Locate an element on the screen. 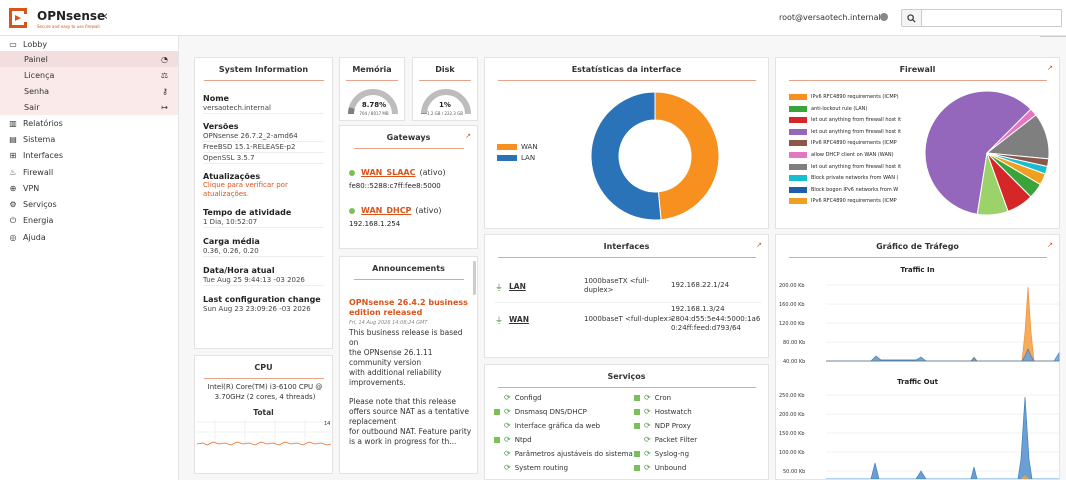 This screenshot has height=480, width=1066. firewall-rules-donut is located at coordinates (987, 153).